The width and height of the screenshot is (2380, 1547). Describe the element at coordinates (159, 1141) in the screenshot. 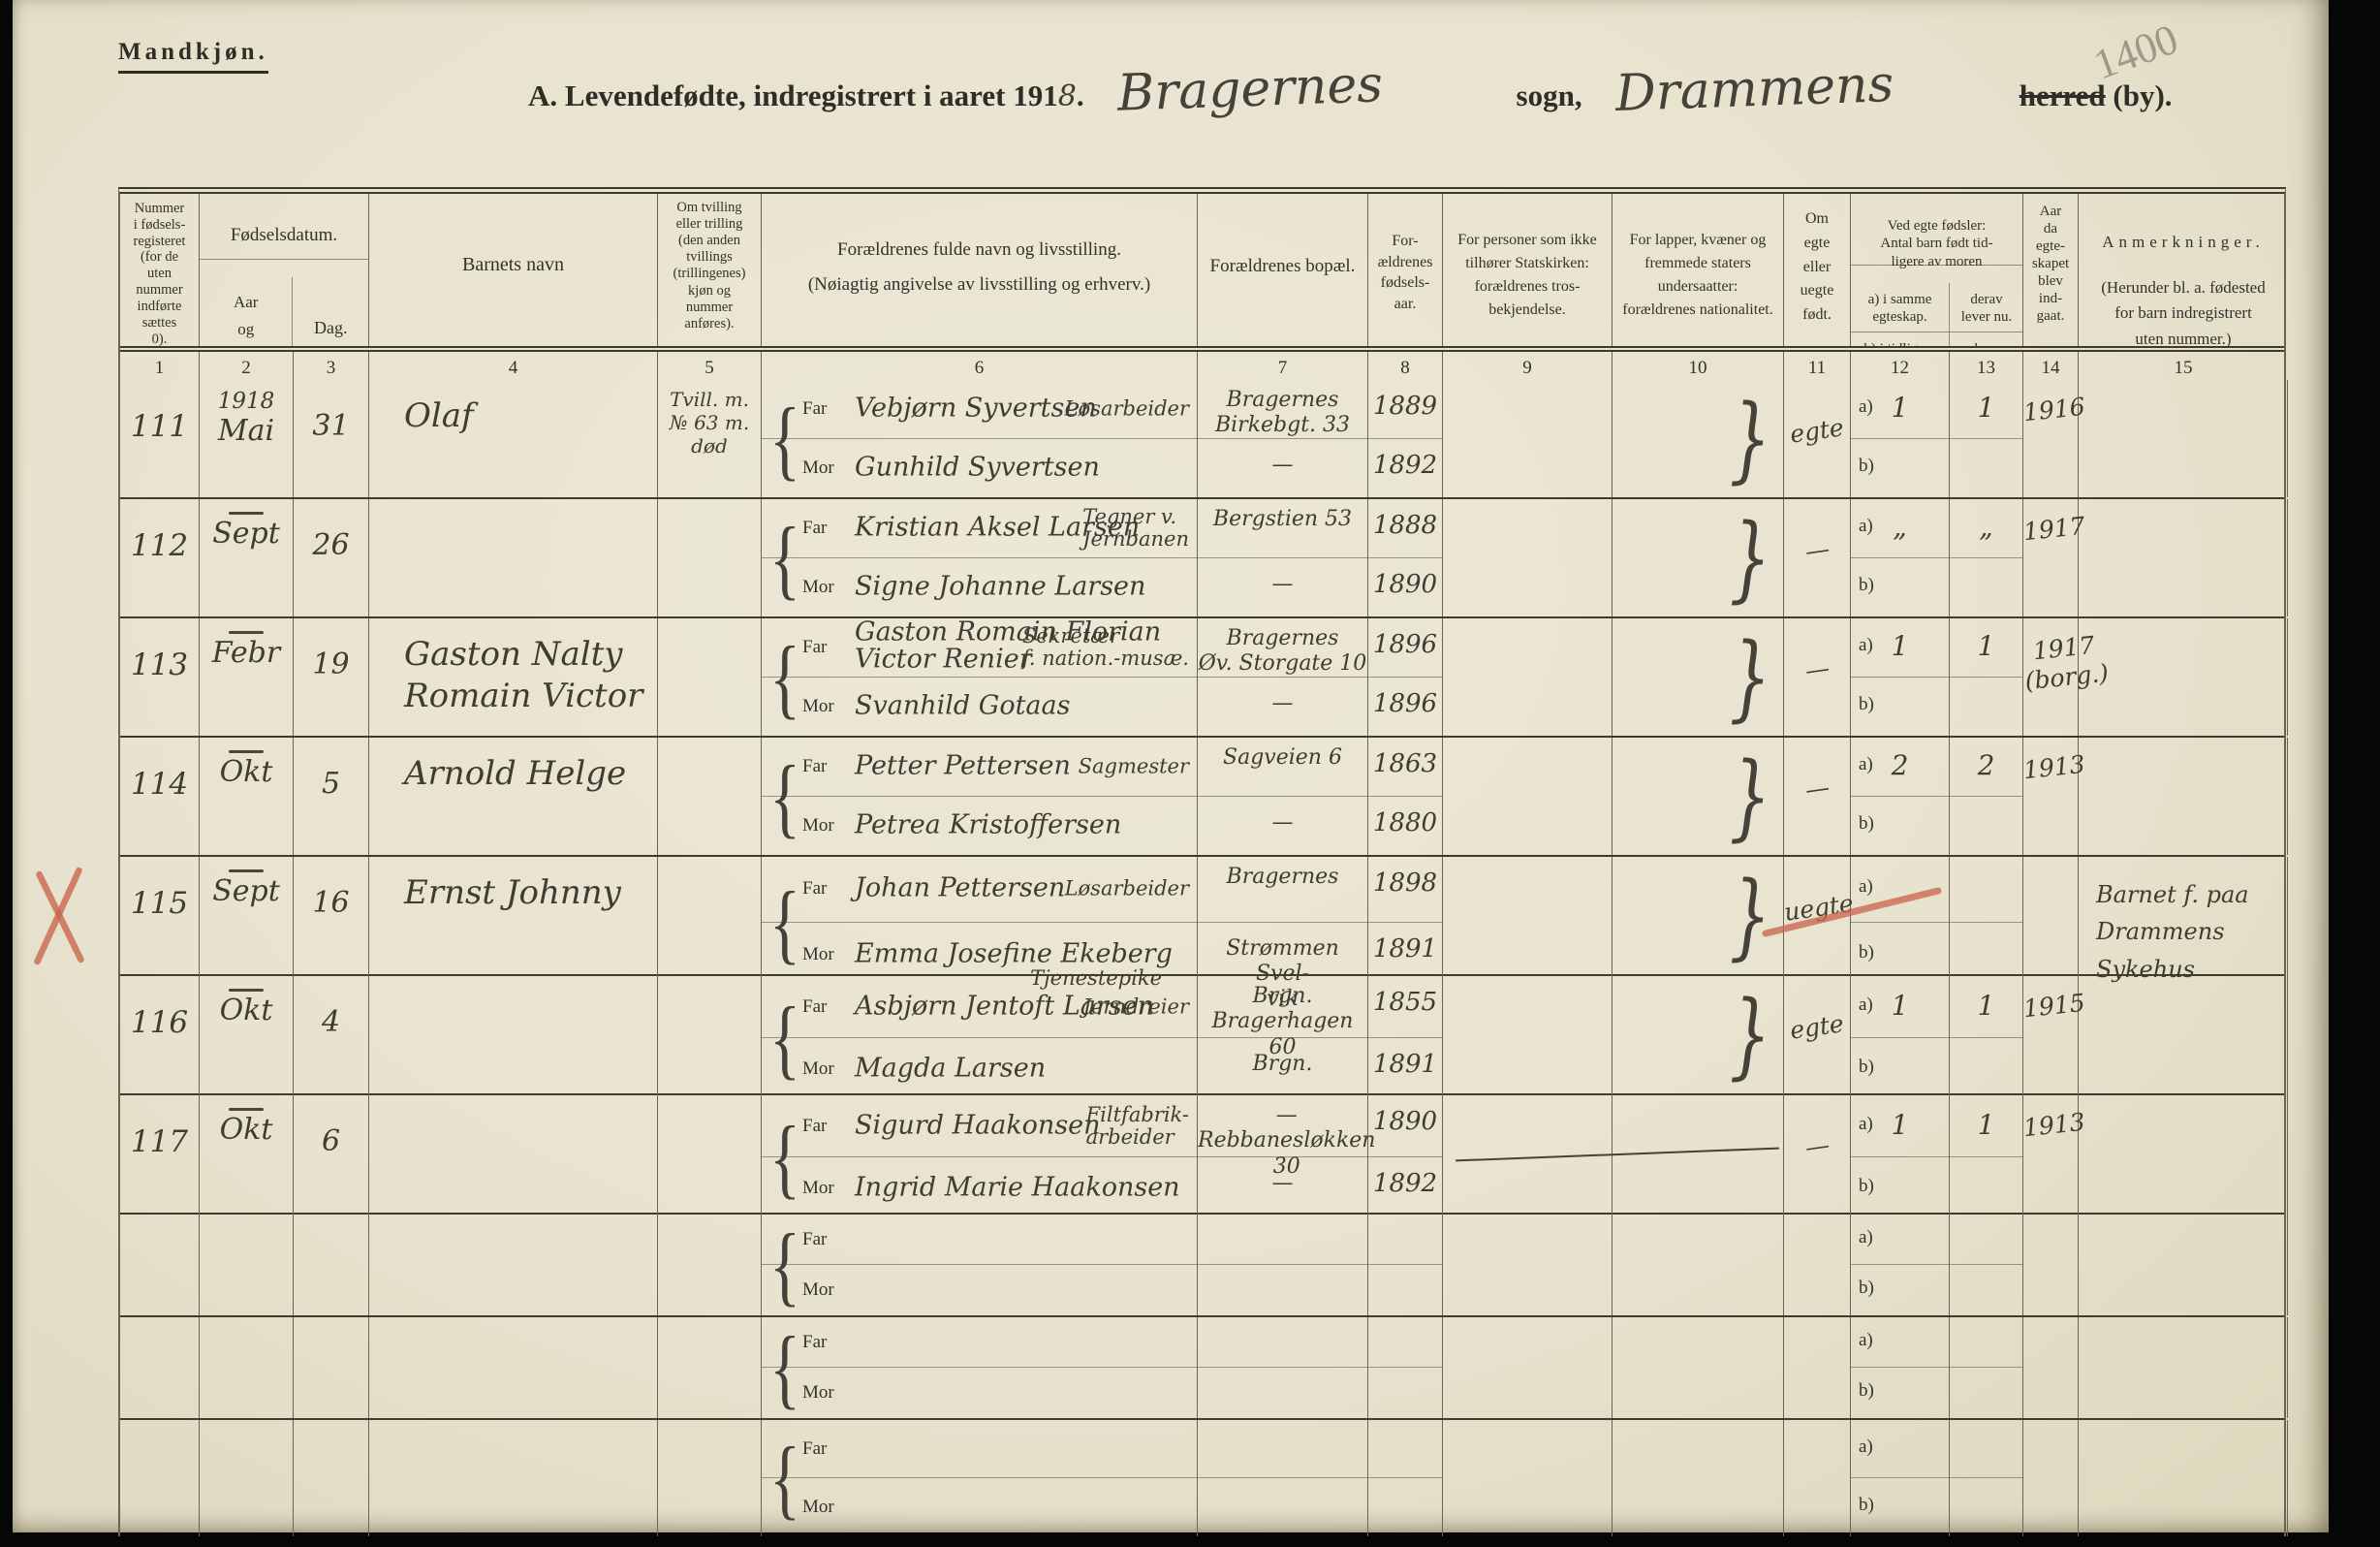

I see `register-number: 117` at that location.